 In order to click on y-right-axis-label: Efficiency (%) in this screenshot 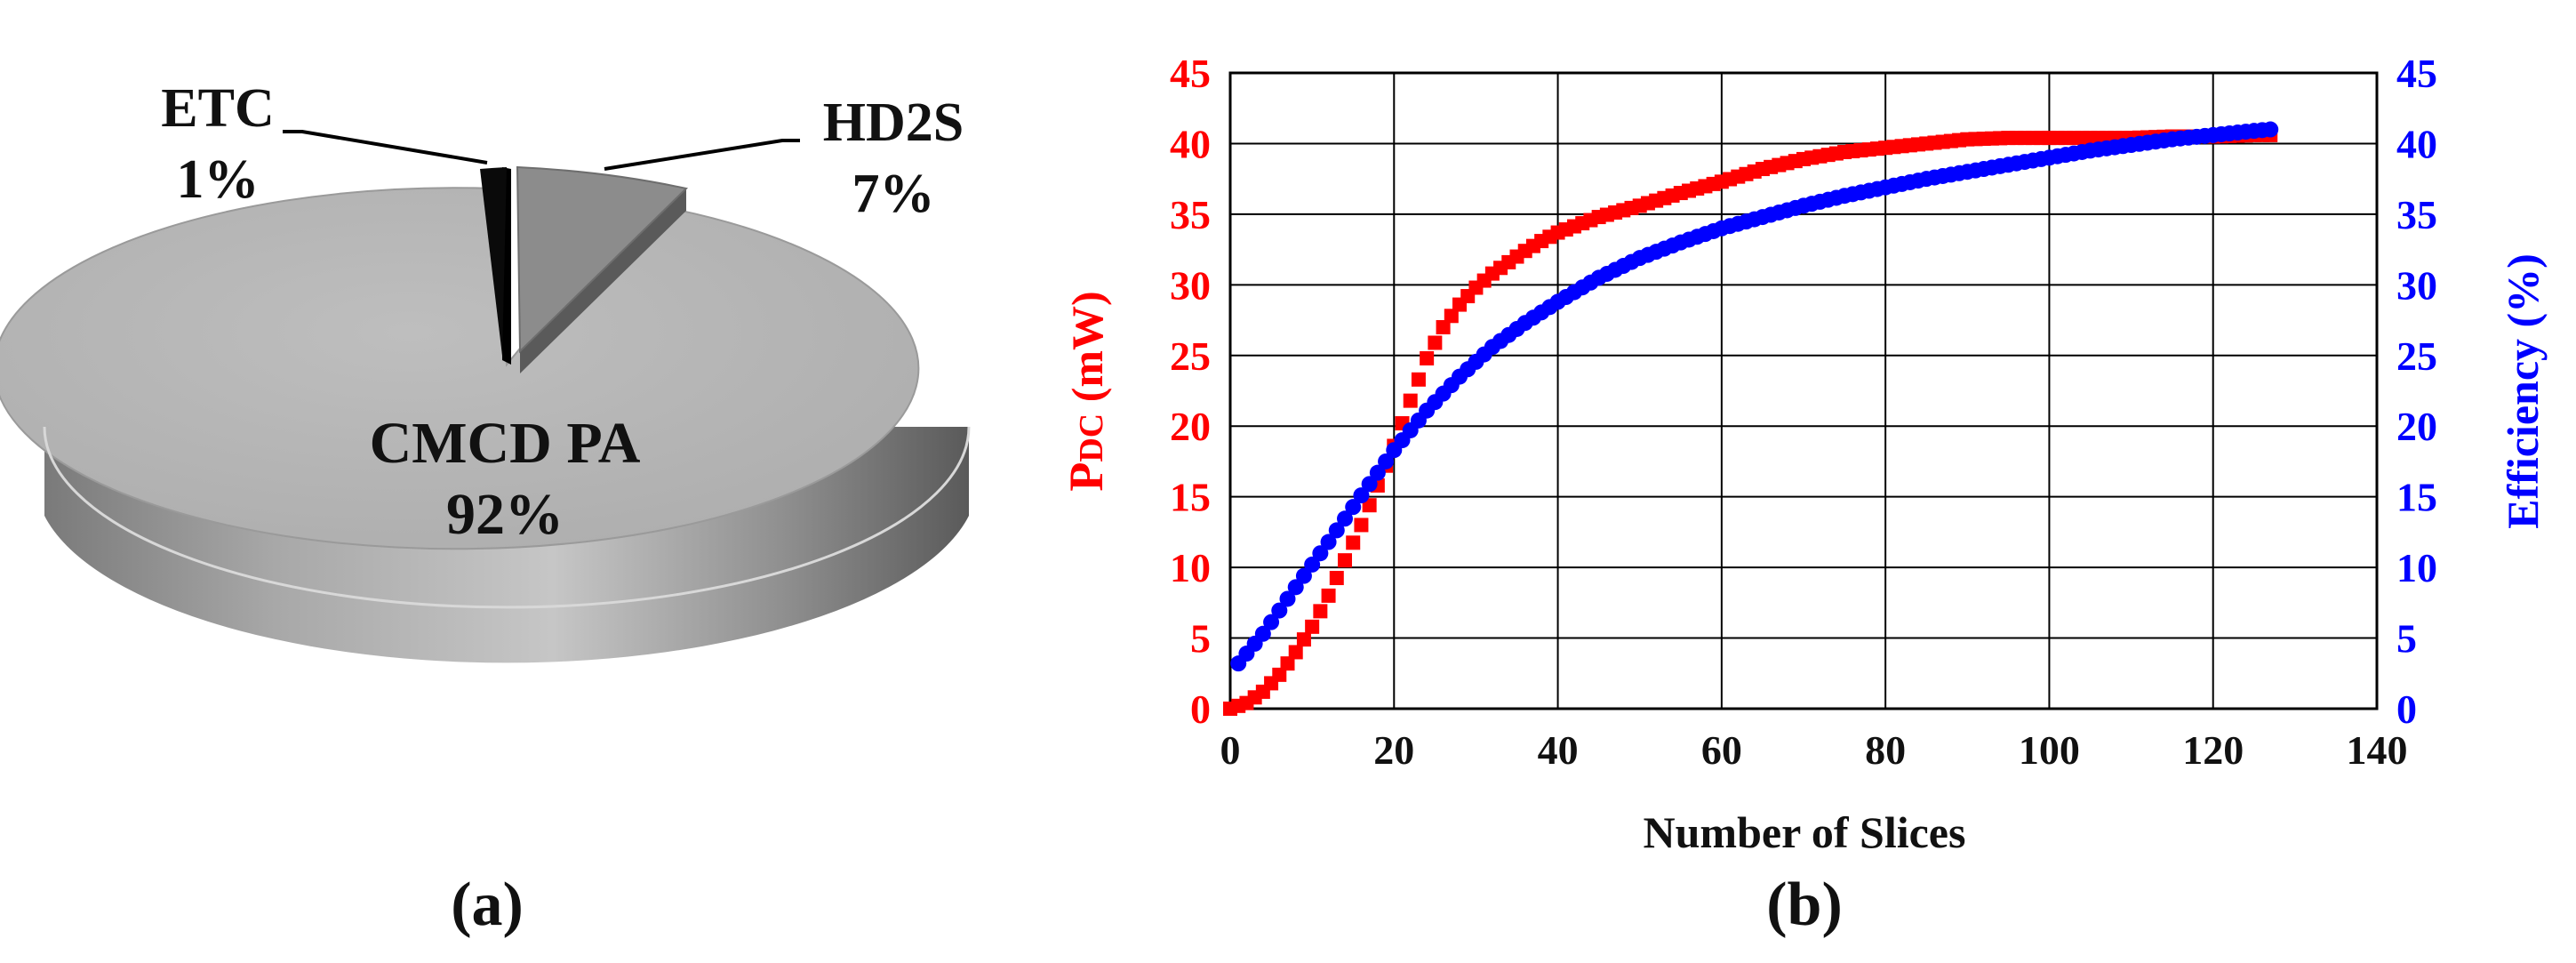, I will do `click(2523, 391)`.